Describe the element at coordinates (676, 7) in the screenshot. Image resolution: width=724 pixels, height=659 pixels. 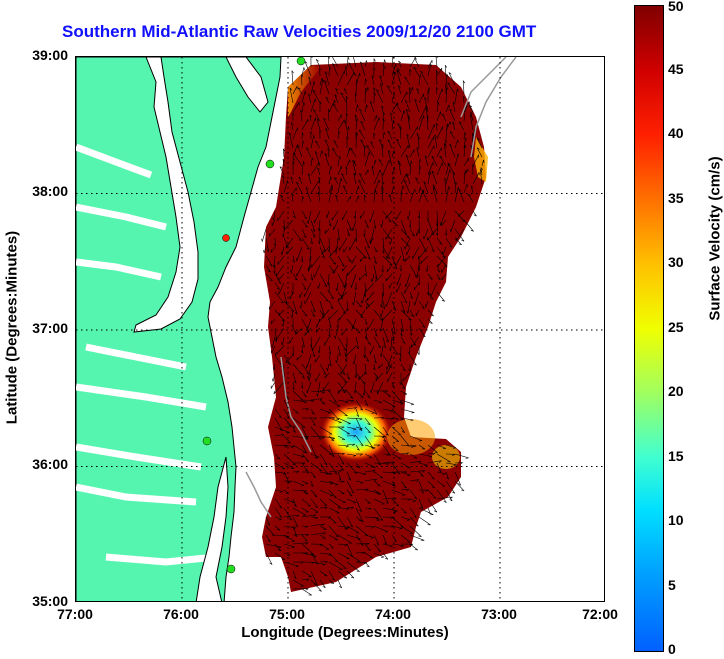
I see `colorbar-tick: 50` at that location.